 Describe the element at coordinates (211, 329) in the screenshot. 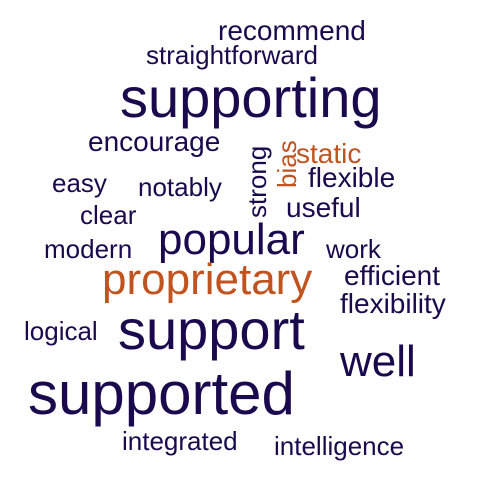

I see `word-support: support` at that location.